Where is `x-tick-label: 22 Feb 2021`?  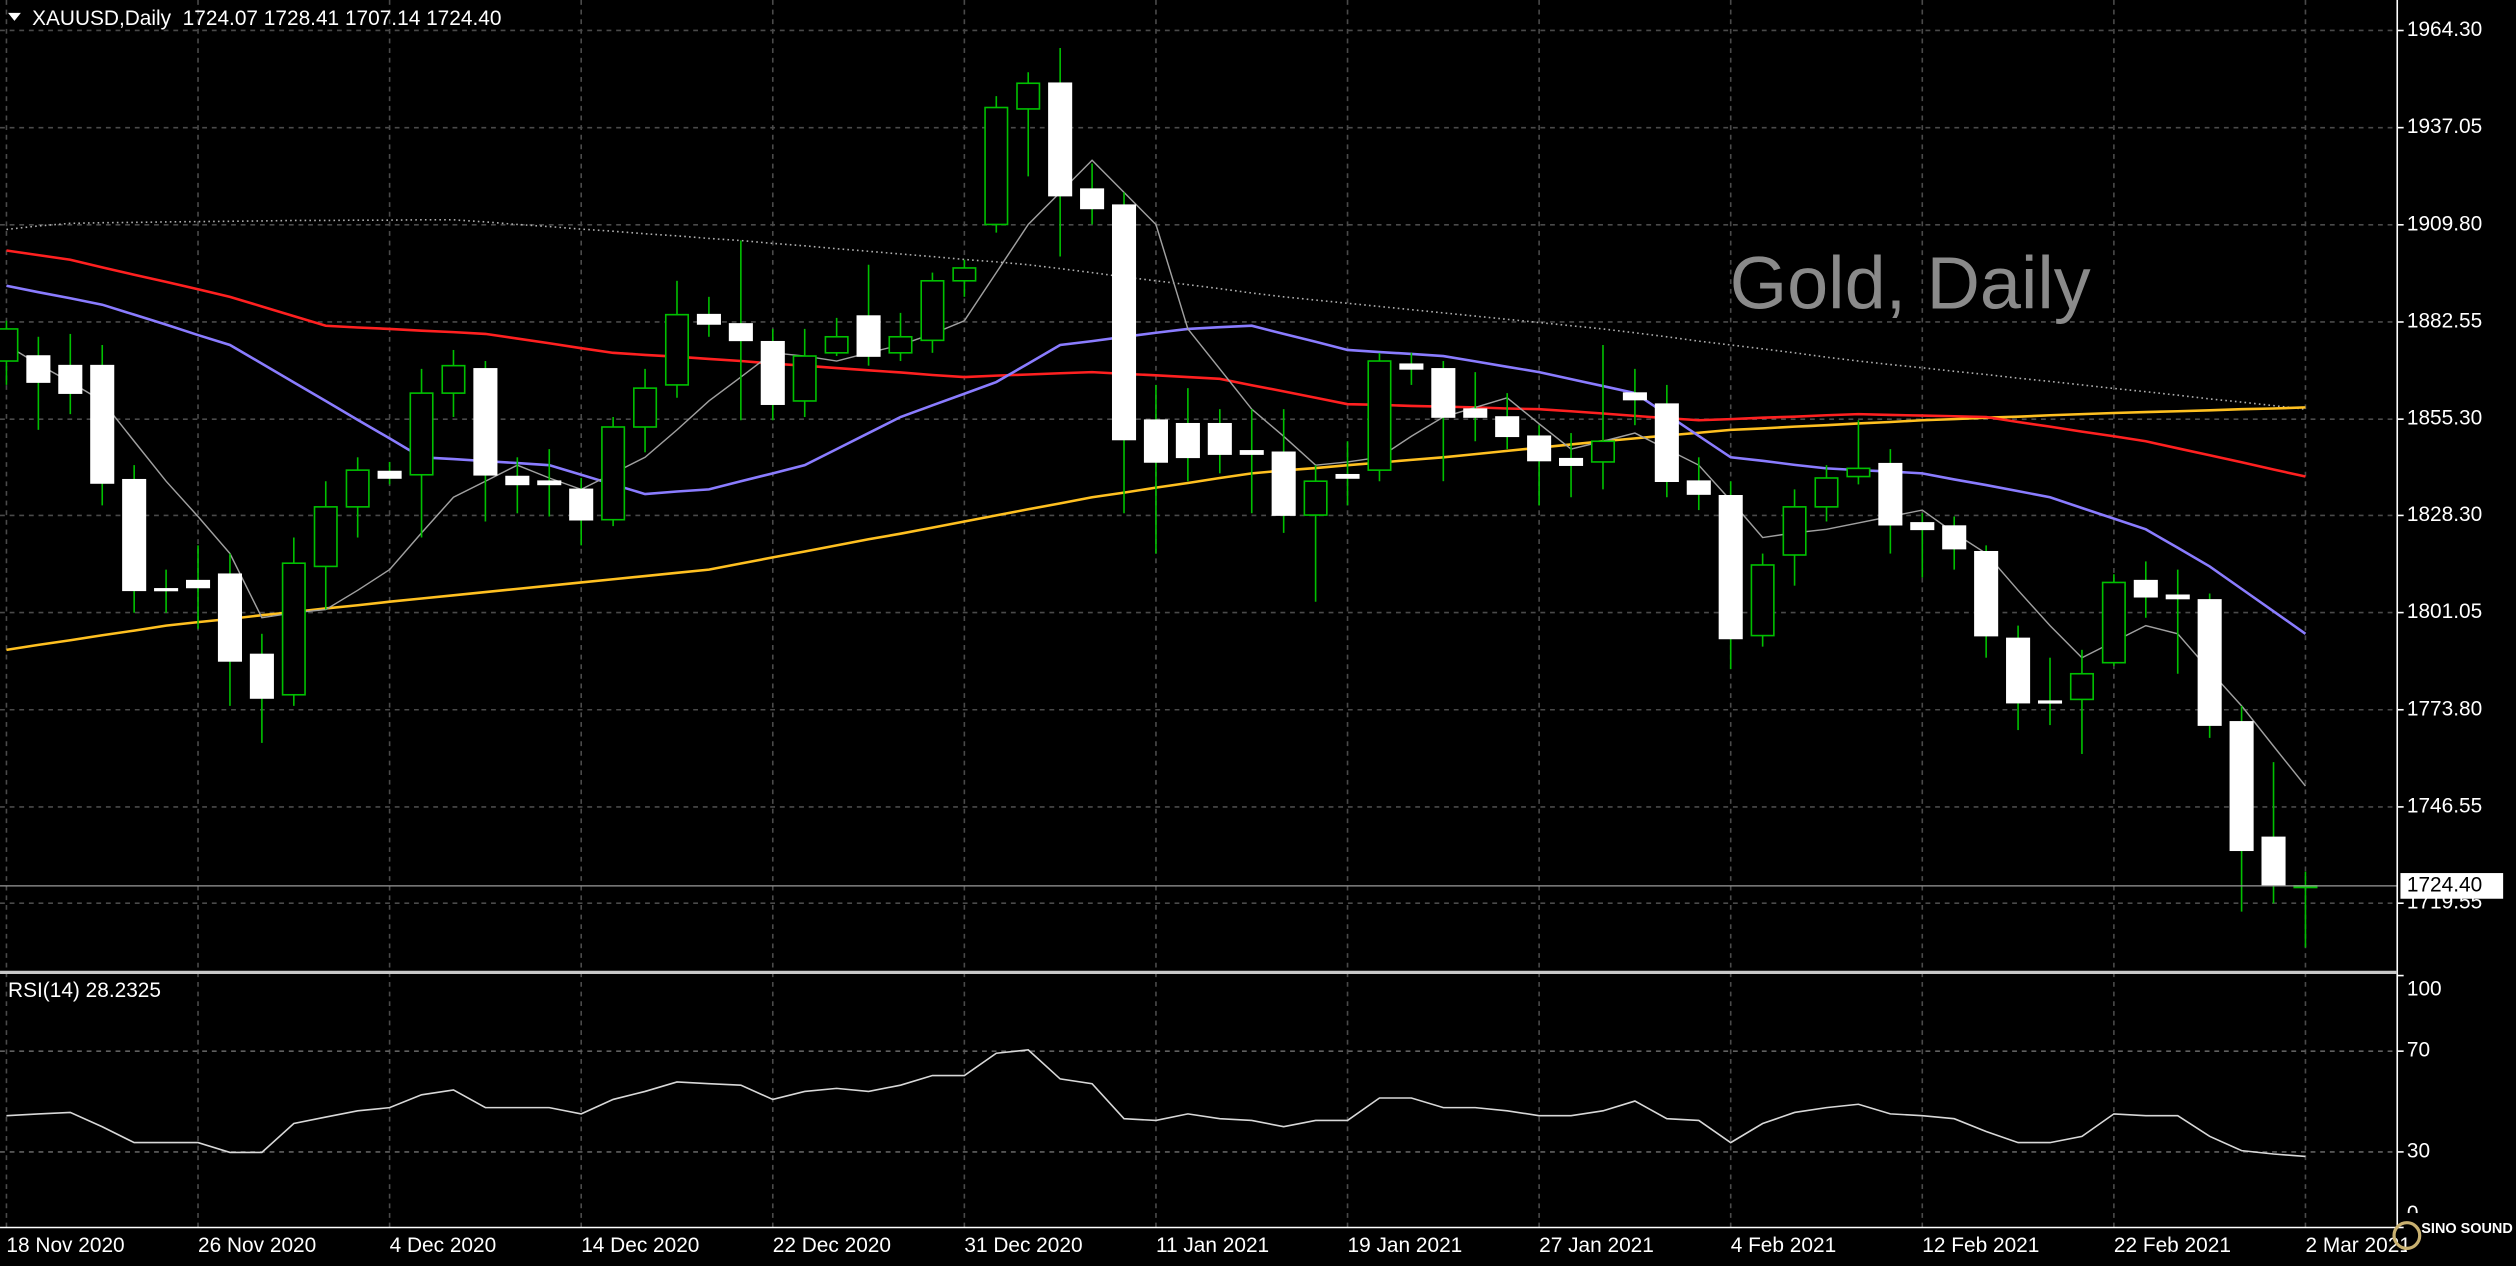 x-tick-label: 22 Feb 2021 is located at coordinates (2172, 1245).